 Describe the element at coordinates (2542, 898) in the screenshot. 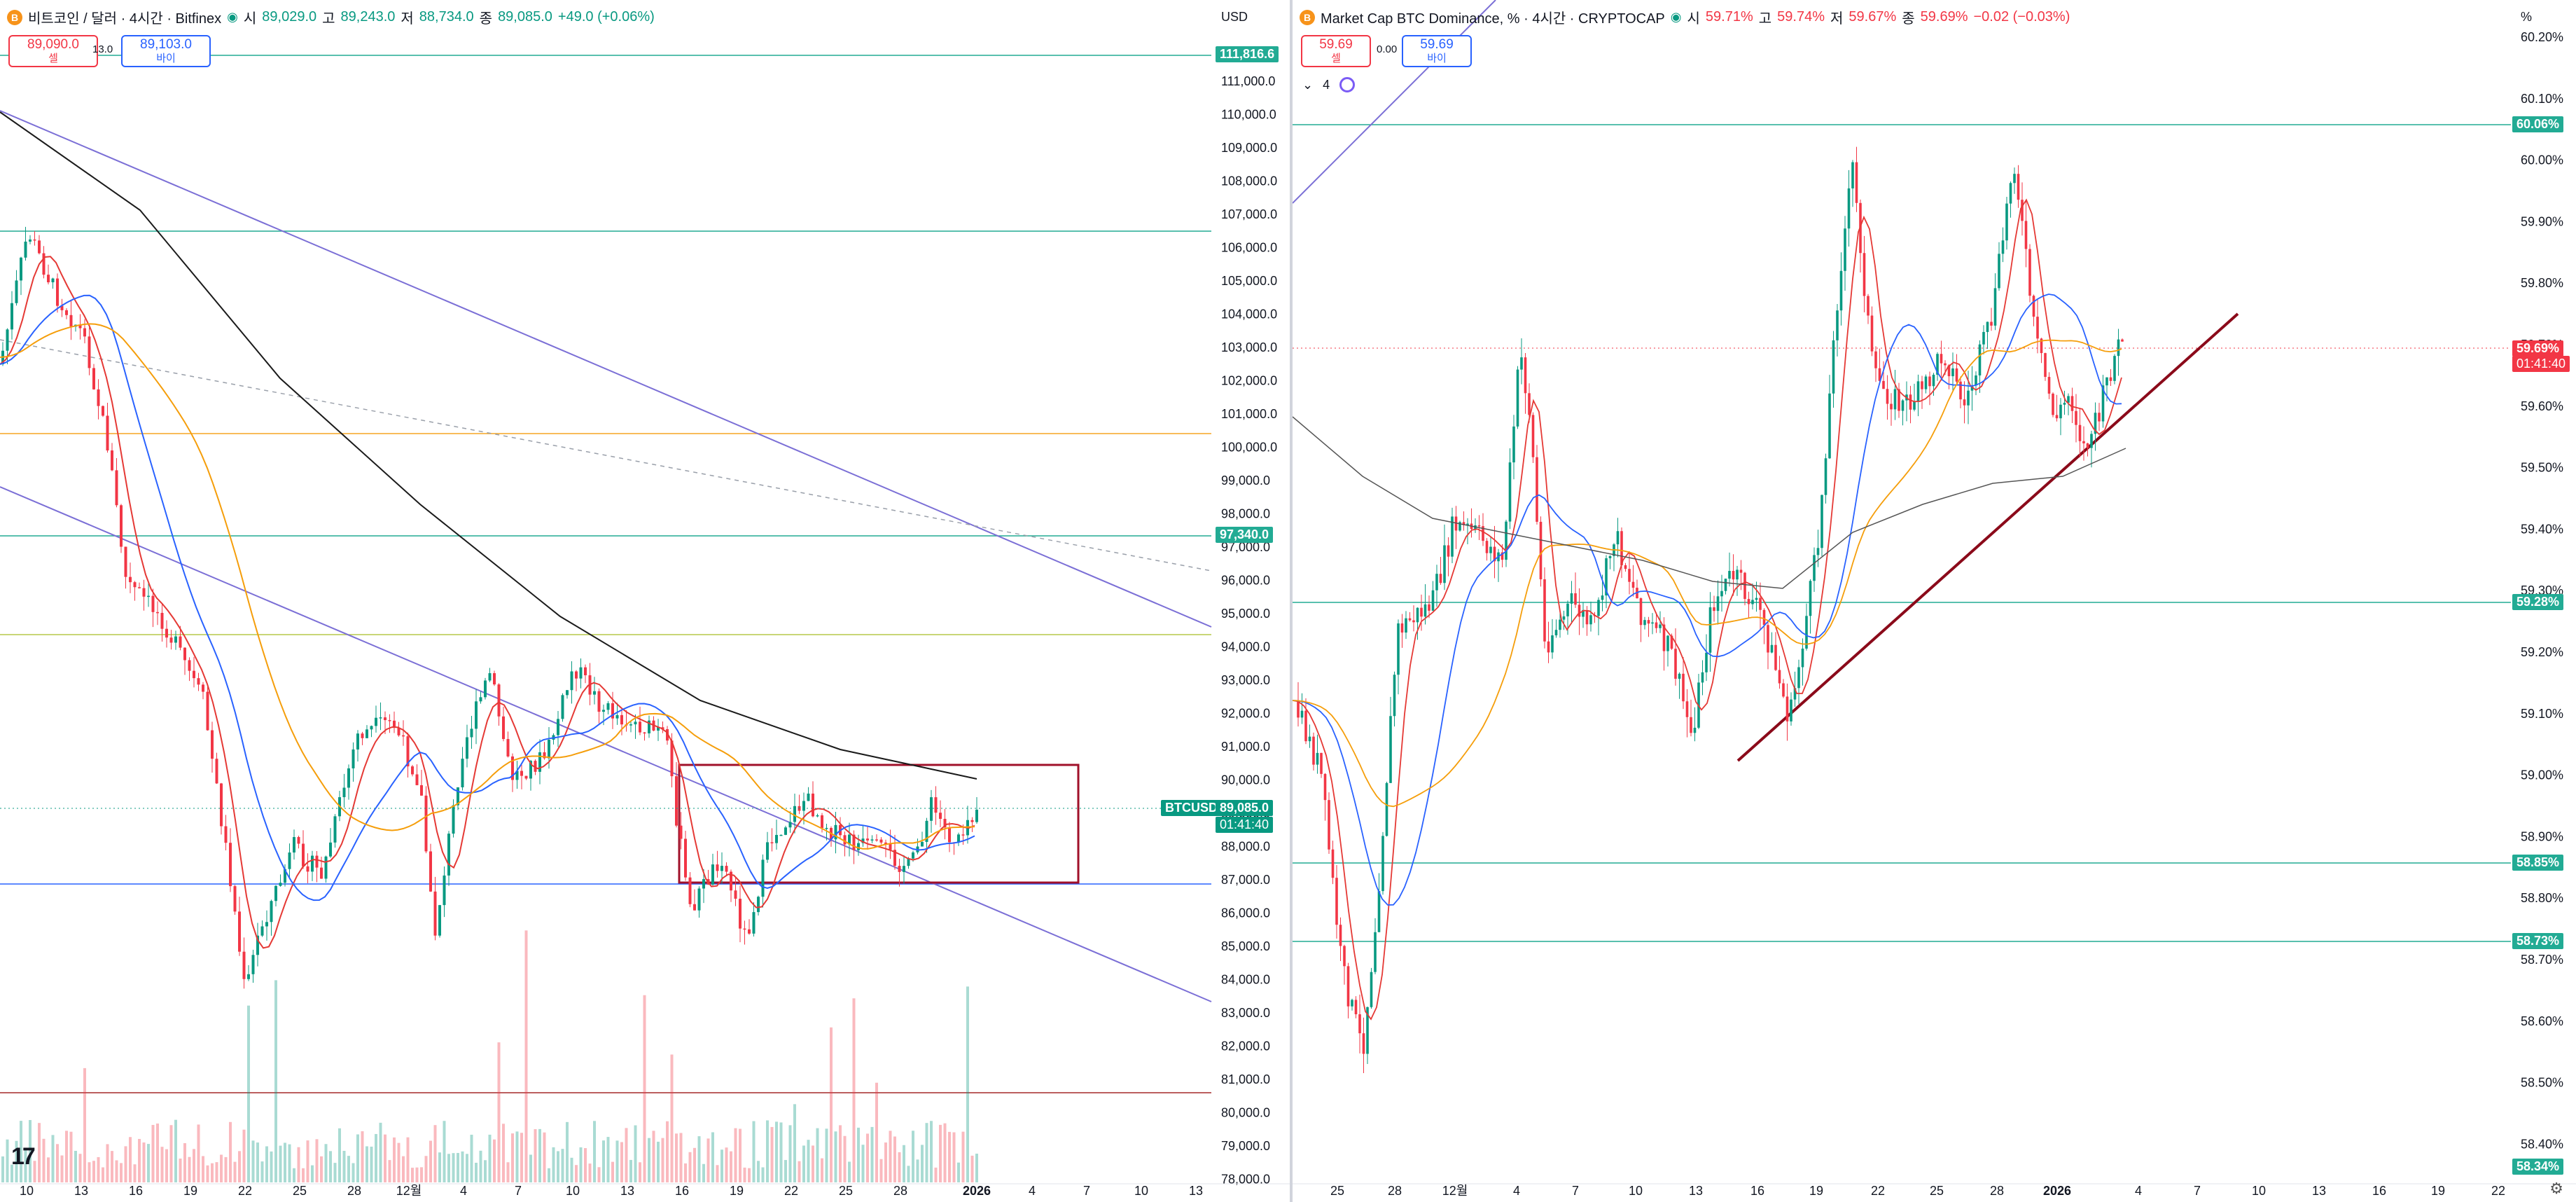

I see `y-axis-tick: 58.80%` at that location.